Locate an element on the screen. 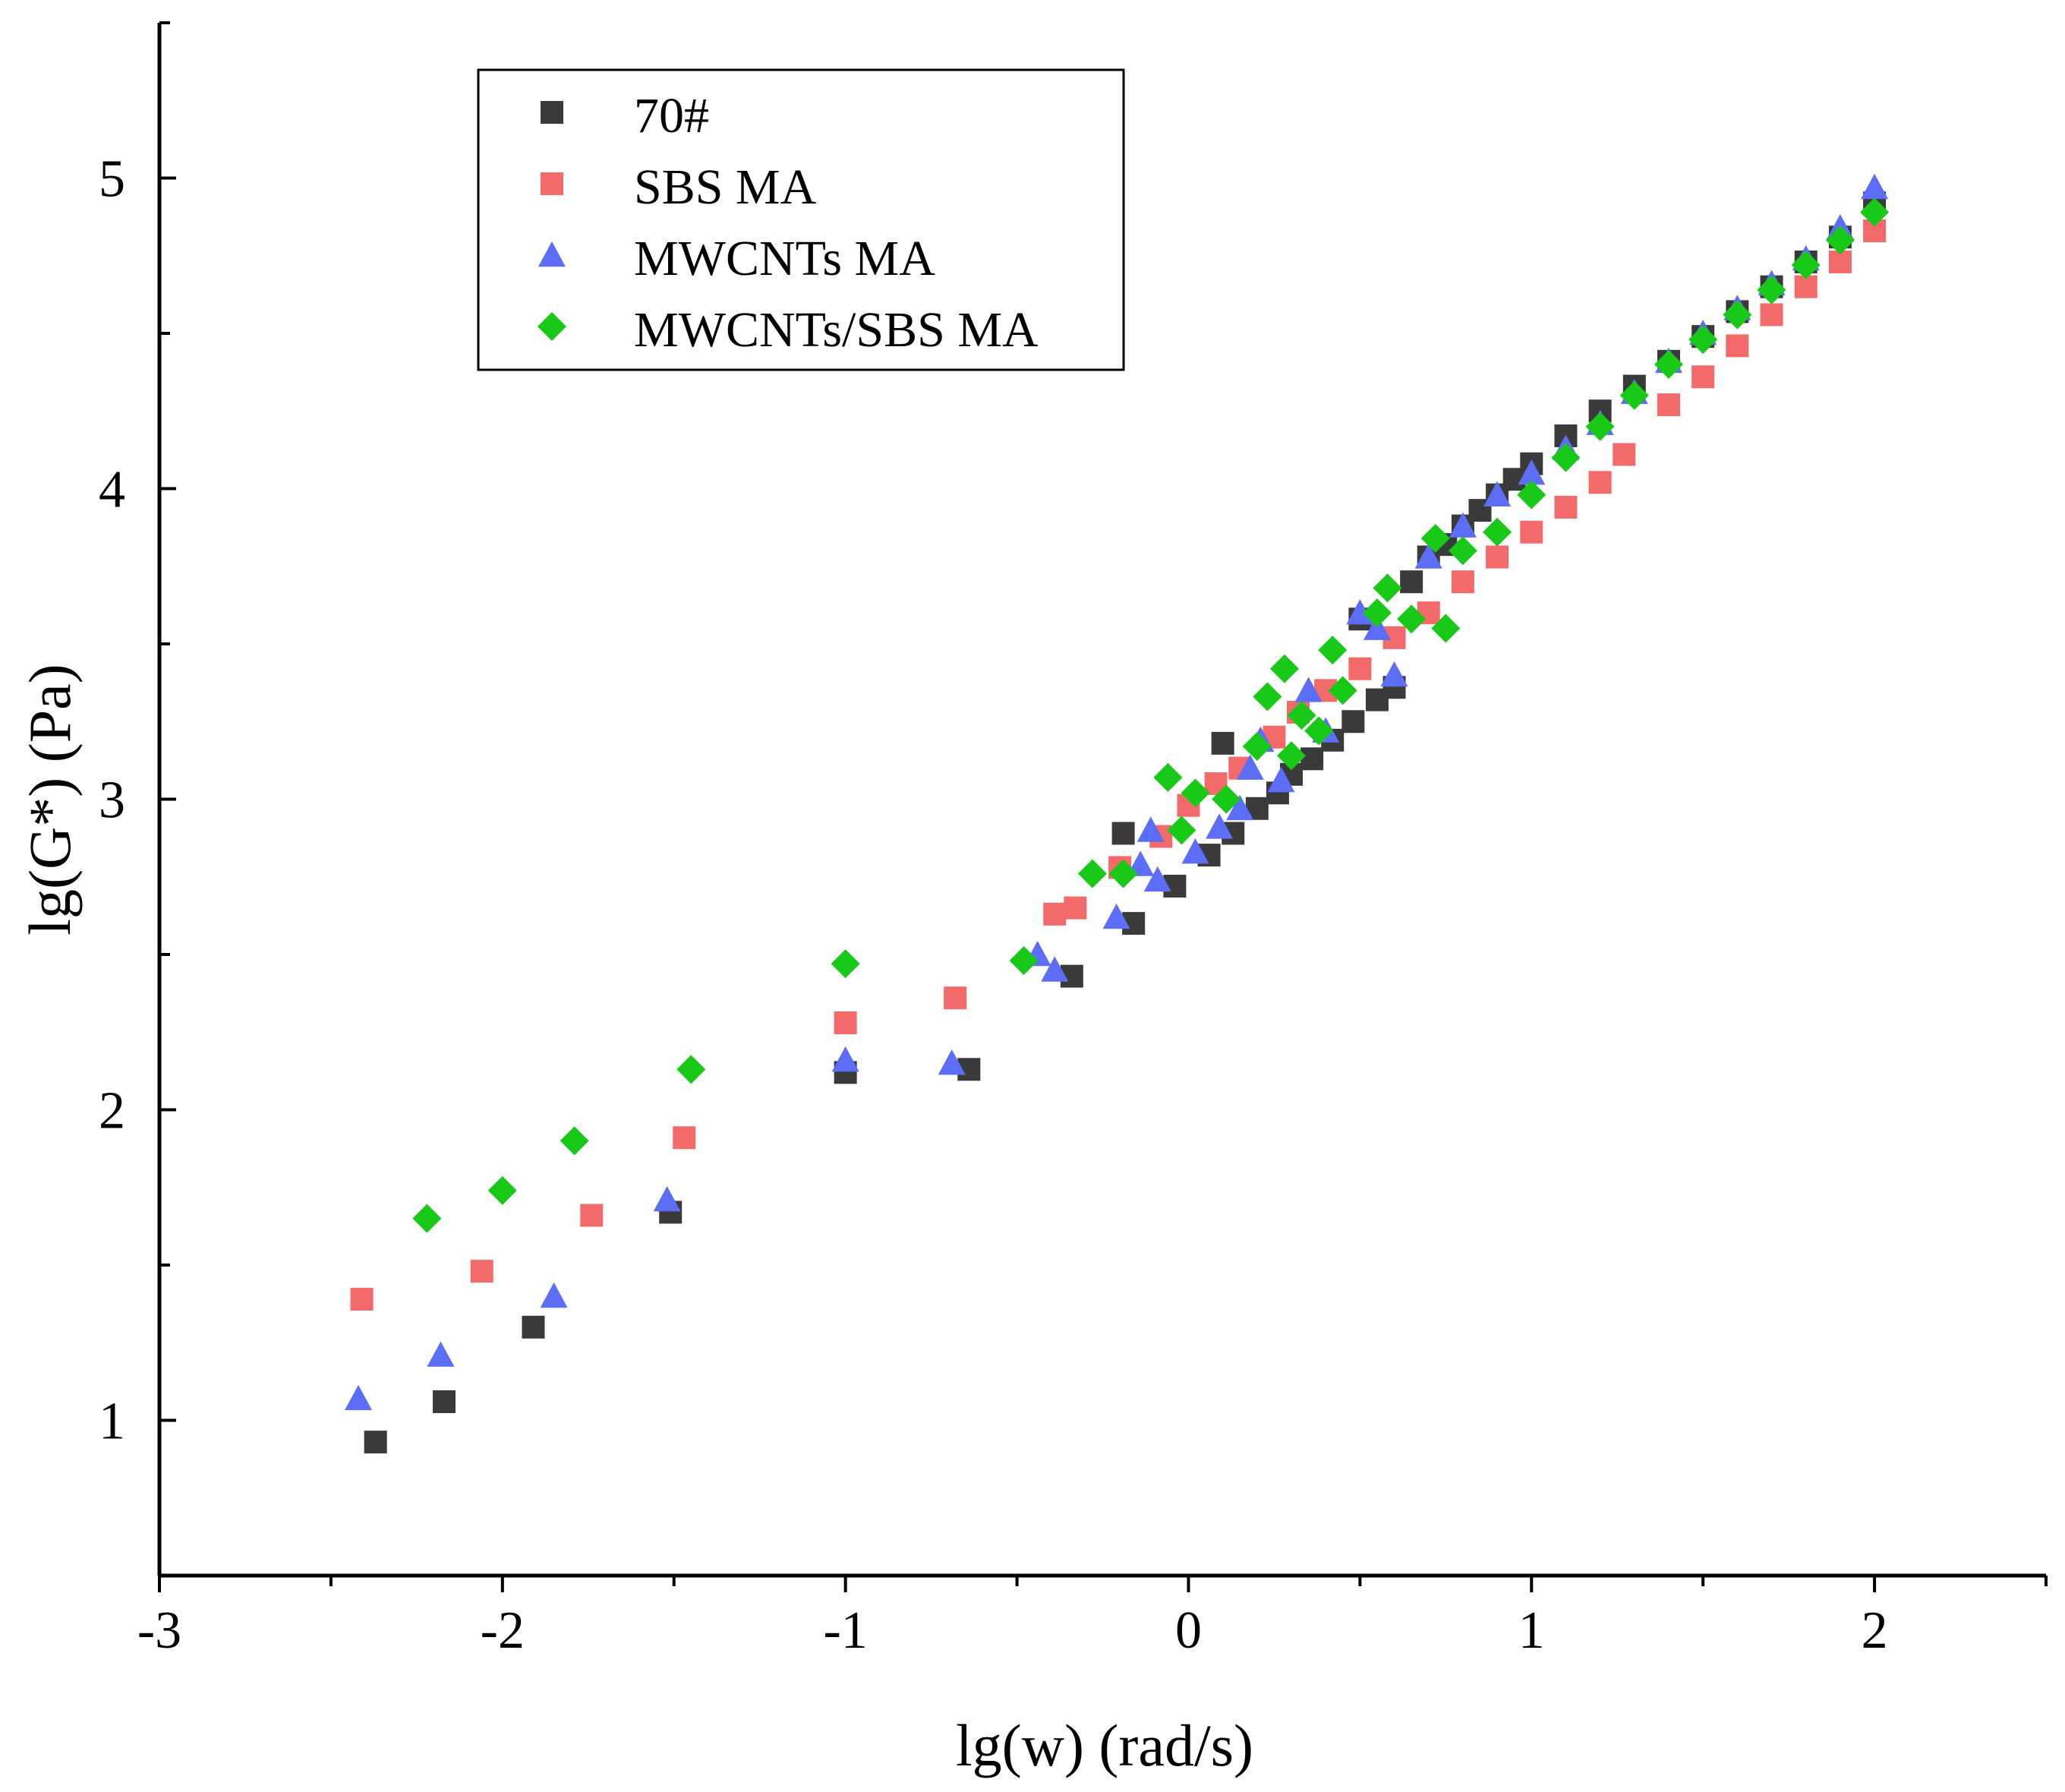 This screenshot has height=1792, width=2065. y-axis-title: lg(G*) (Pa) is located at coordinates (50, 800).